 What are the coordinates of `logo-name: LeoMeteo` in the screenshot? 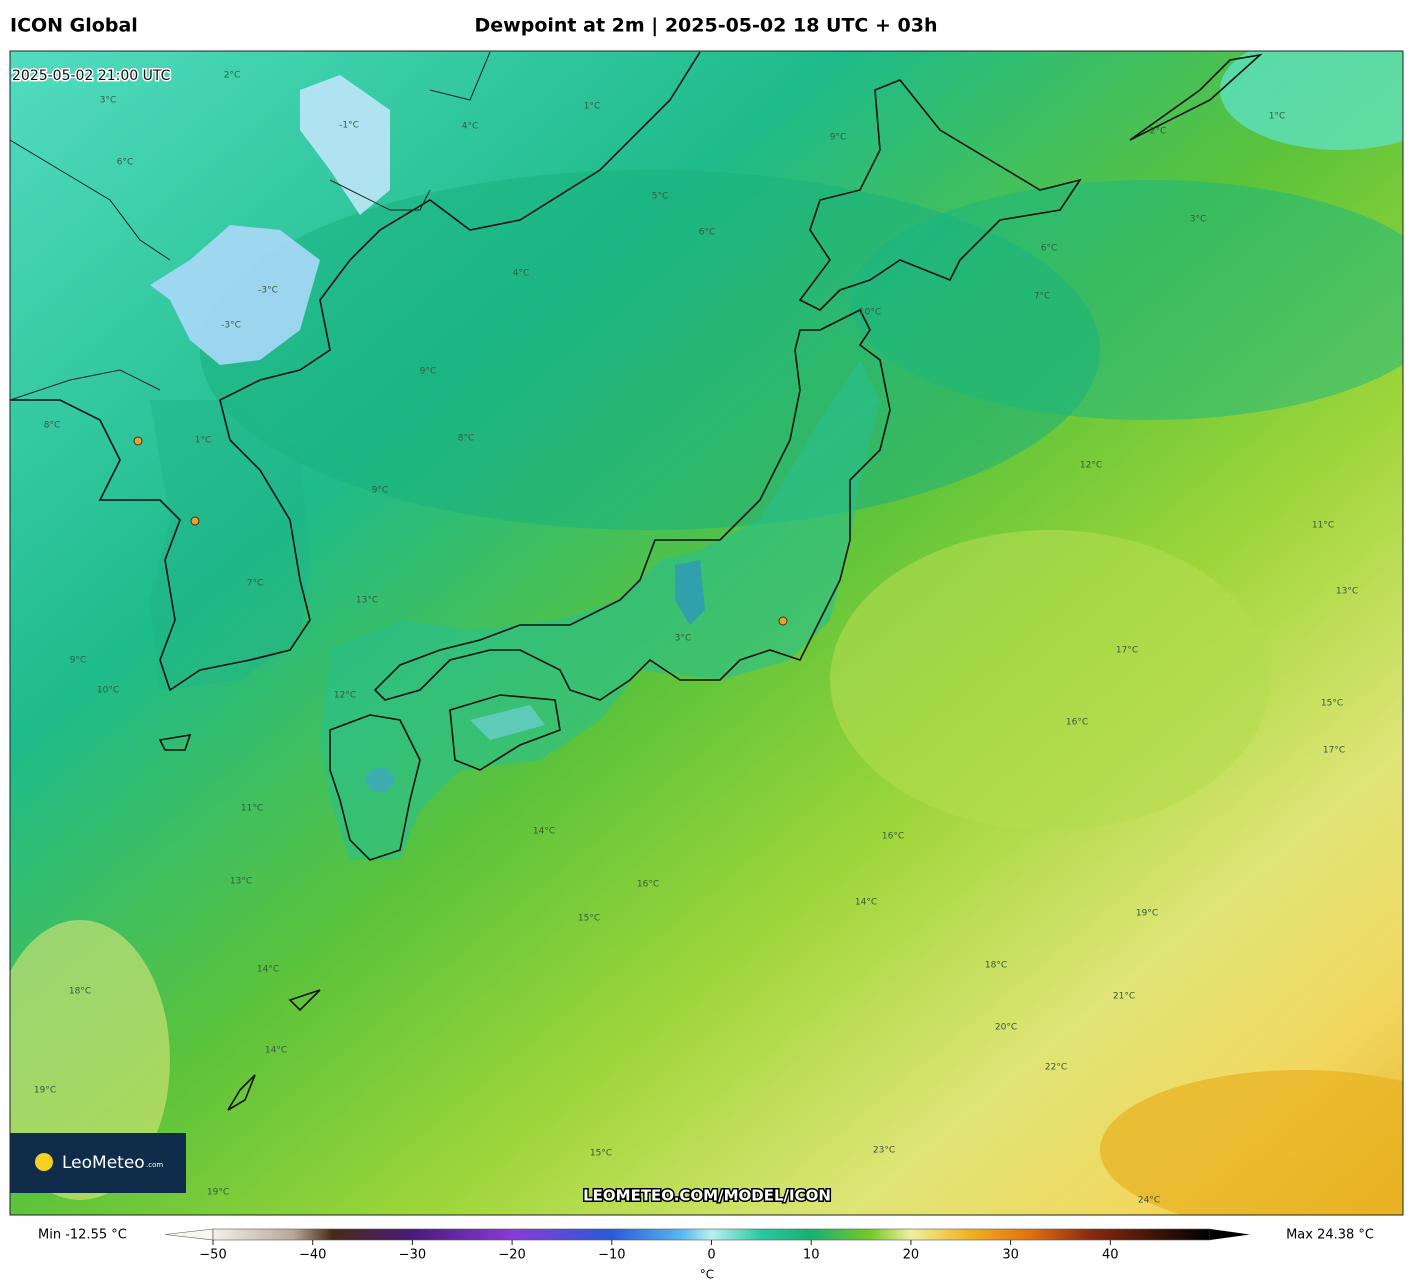 It's located at (103, 1163).